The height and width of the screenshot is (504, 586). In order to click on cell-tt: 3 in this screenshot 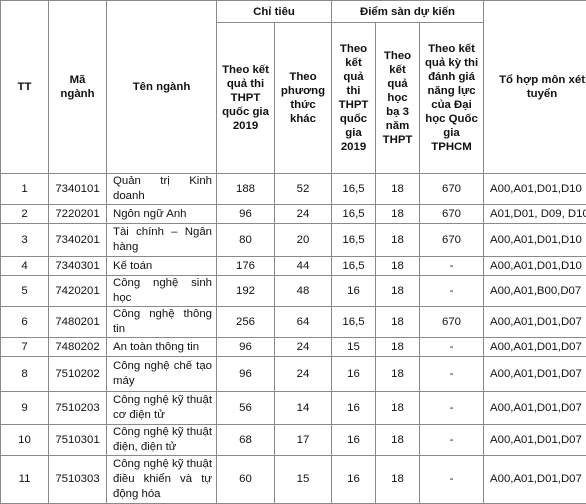, I will do `click(25, 240)`.